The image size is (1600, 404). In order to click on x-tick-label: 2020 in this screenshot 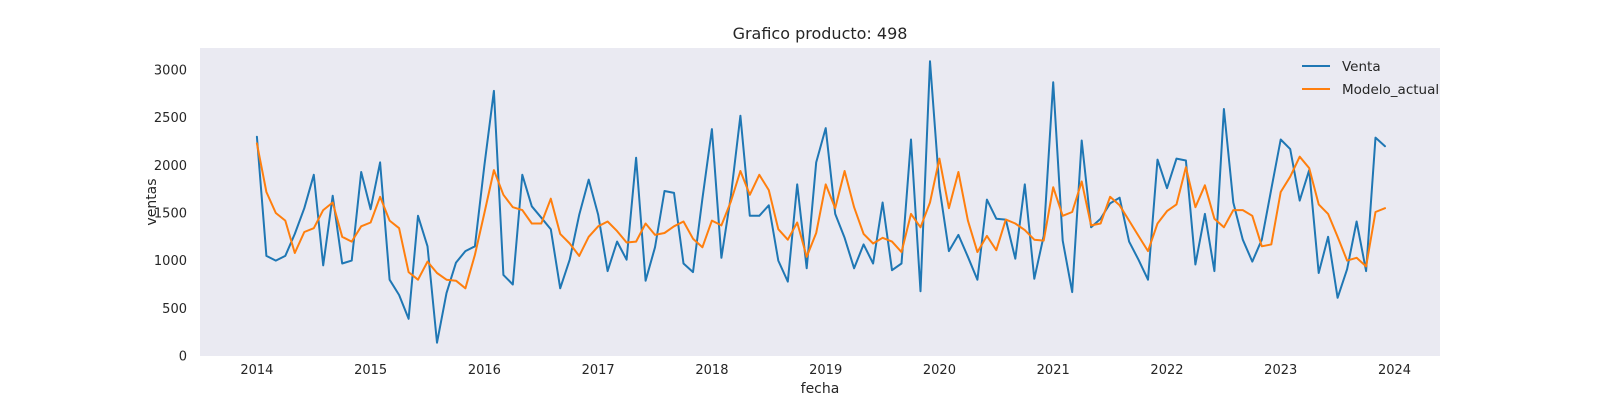, I will do `click(939, 370)`.